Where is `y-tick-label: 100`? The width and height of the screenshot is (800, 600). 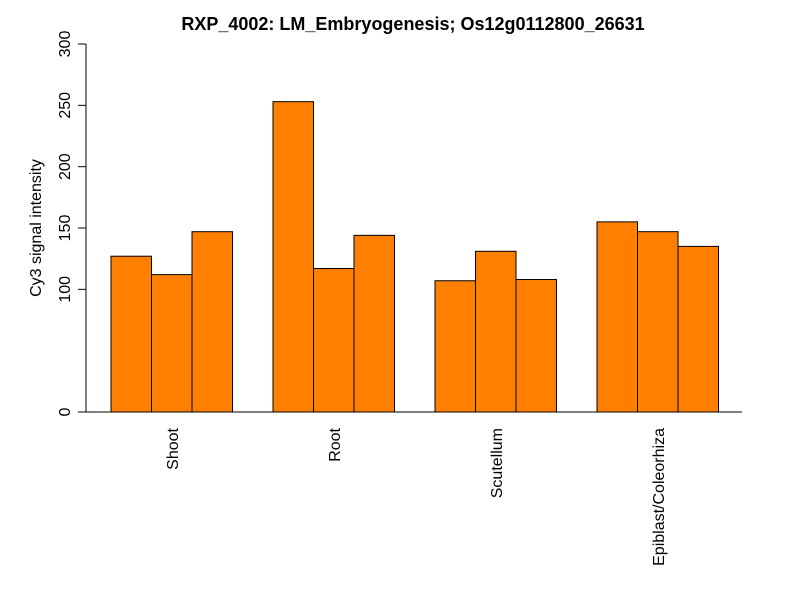
y-tick-label: 100 is located at coordinates (65, 289).